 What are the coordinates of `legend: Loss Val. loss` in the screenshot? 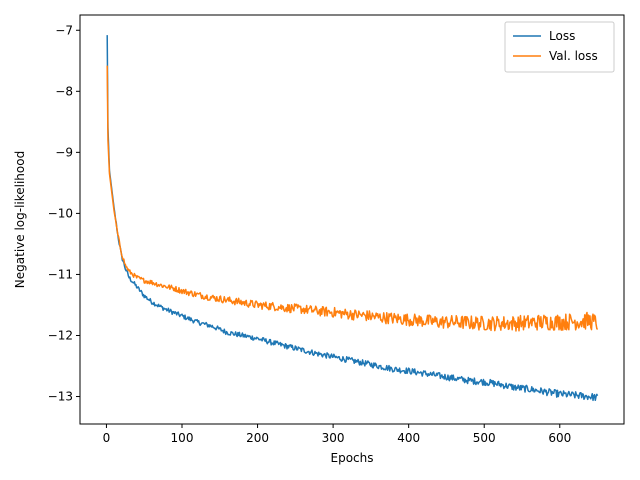 It's located at (559, 47).